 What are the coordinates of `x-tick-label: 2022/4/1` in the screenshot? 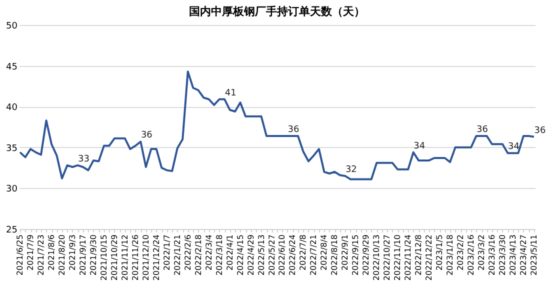 It's located at (229, 252).